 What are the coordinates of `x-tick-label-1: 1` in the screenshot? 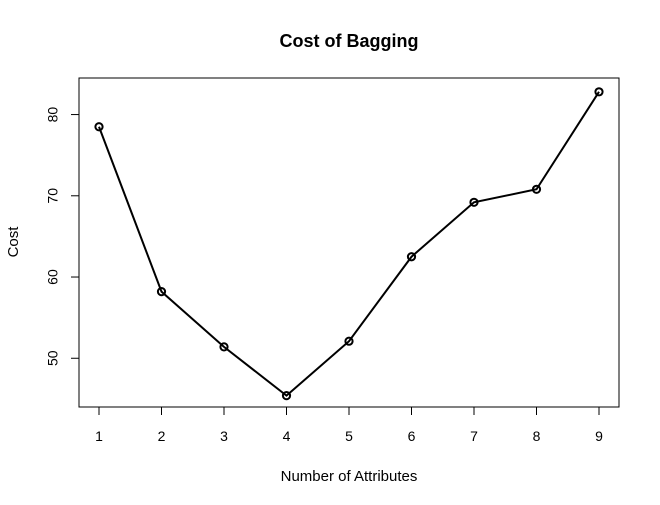 It's located at (99, 436).